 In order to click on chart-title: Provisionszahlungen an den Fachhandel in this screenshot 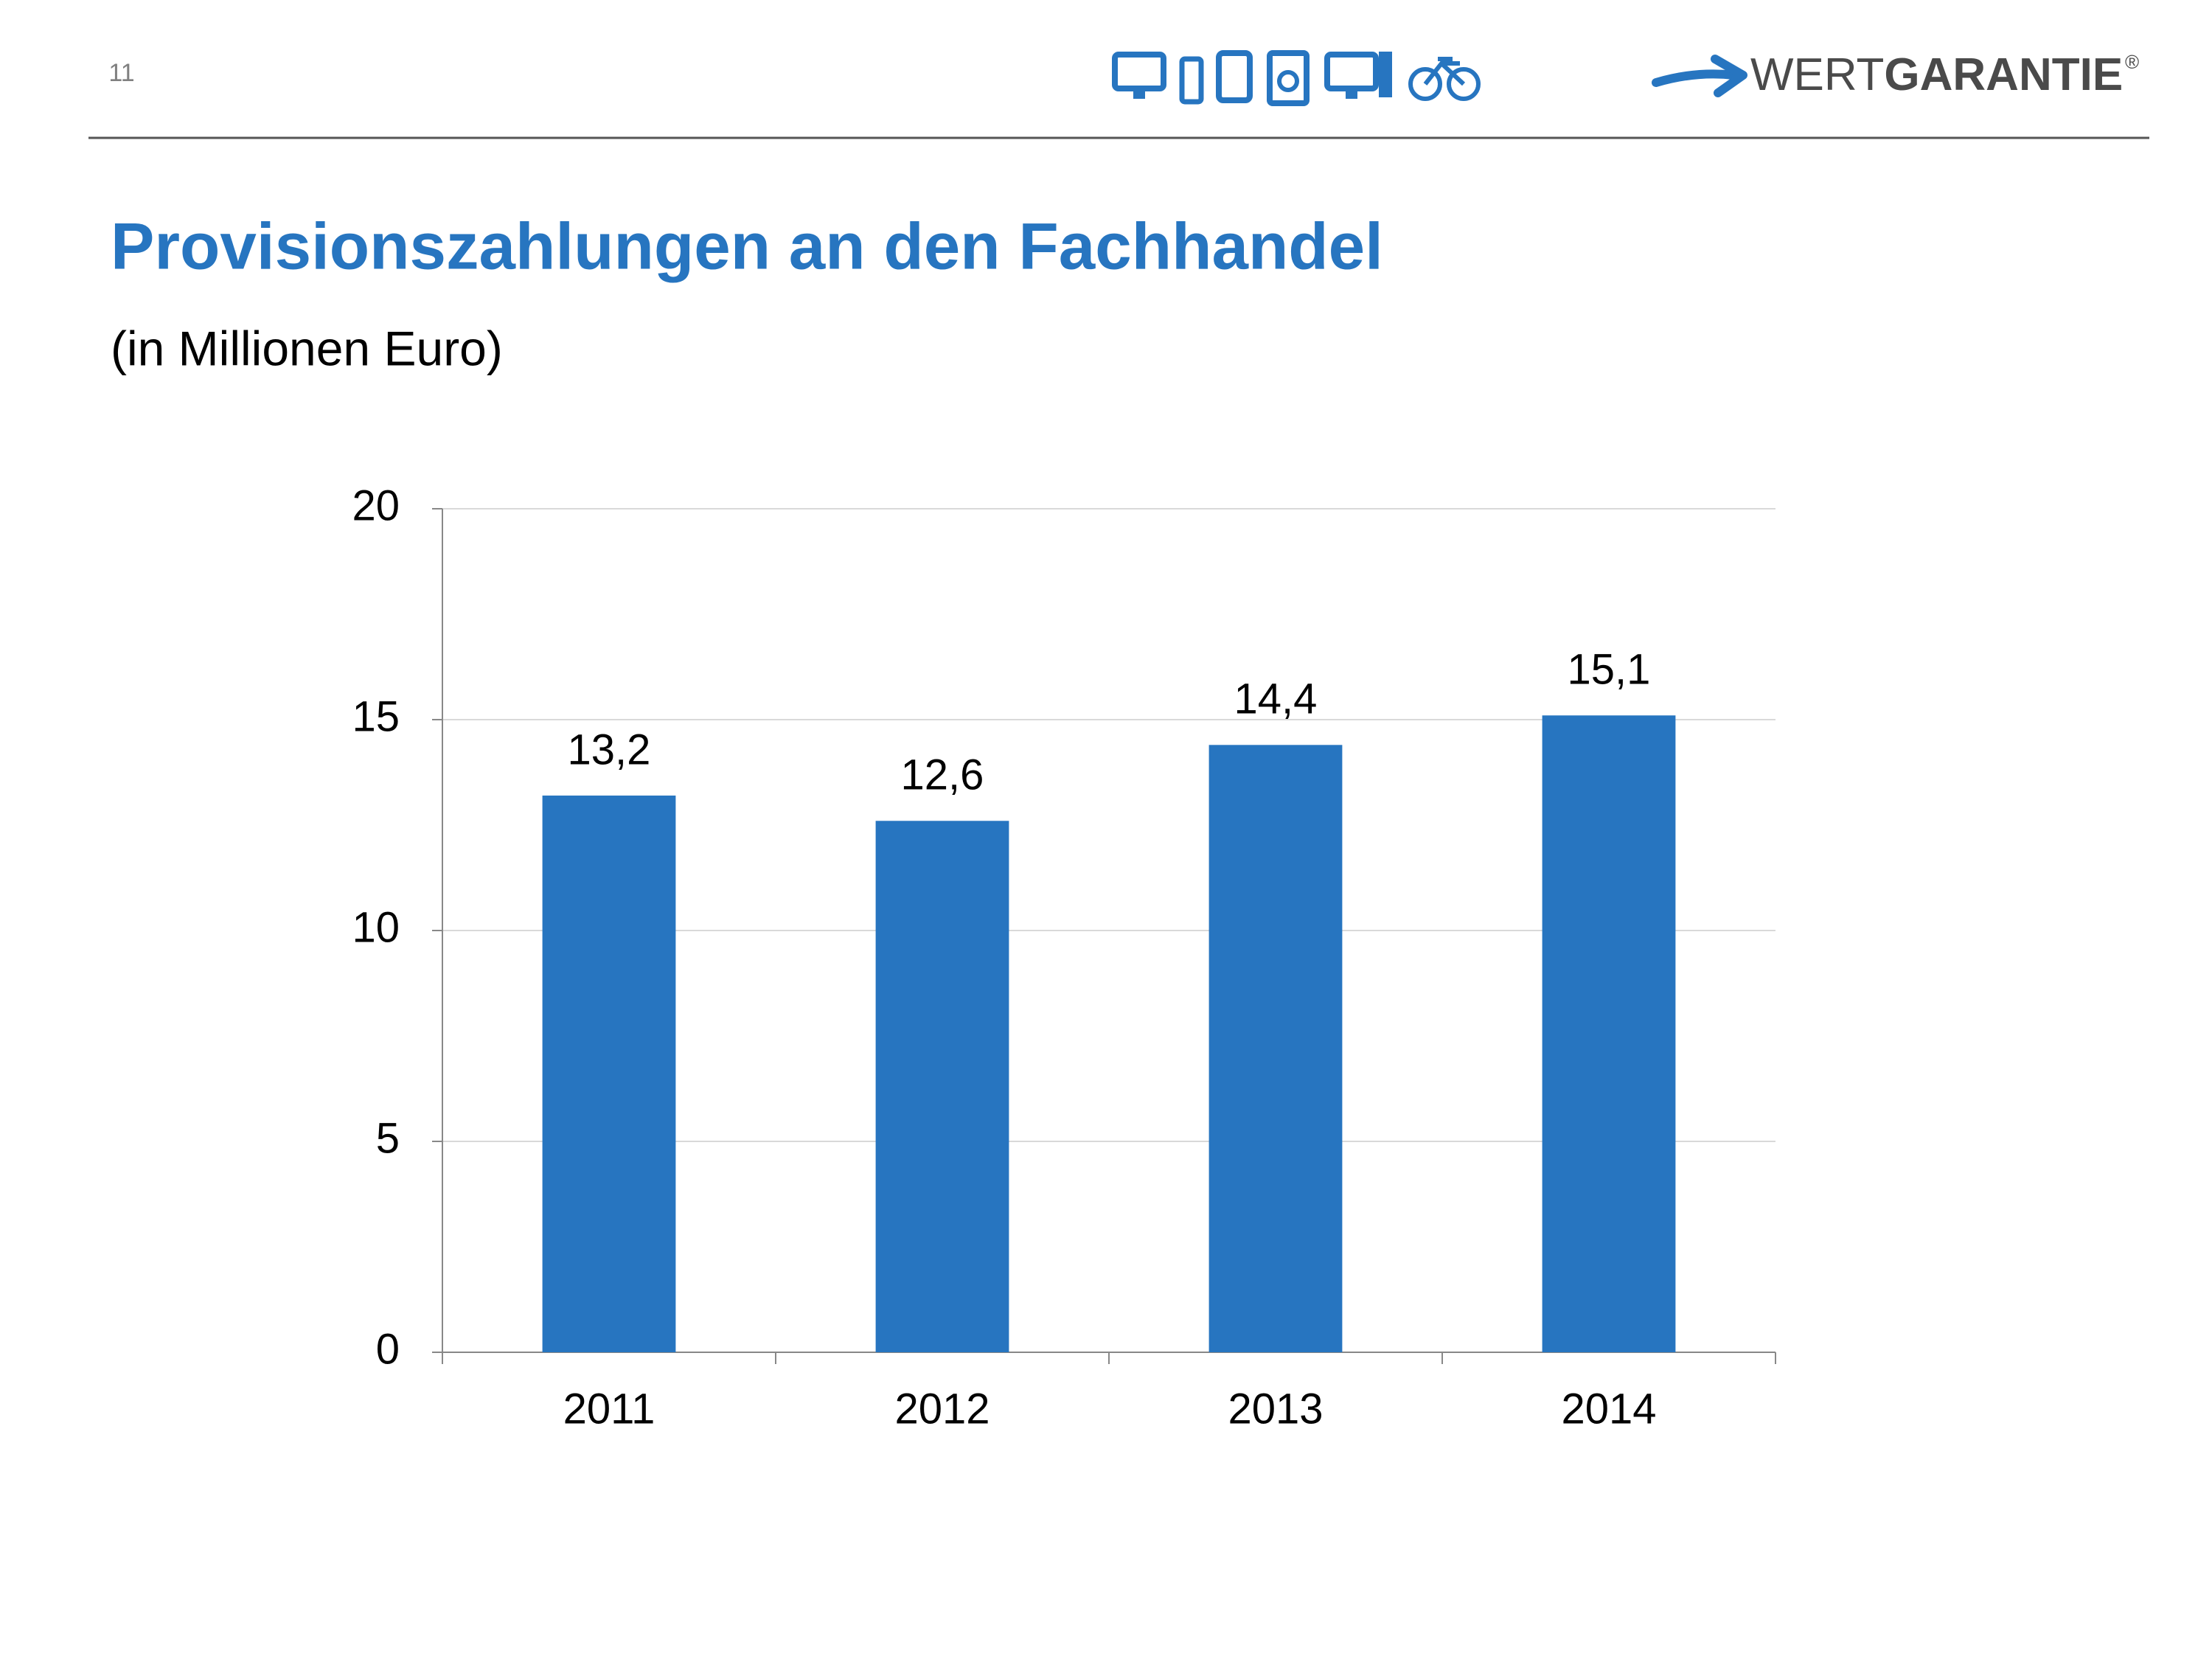, I will do `click(747, 246)`.